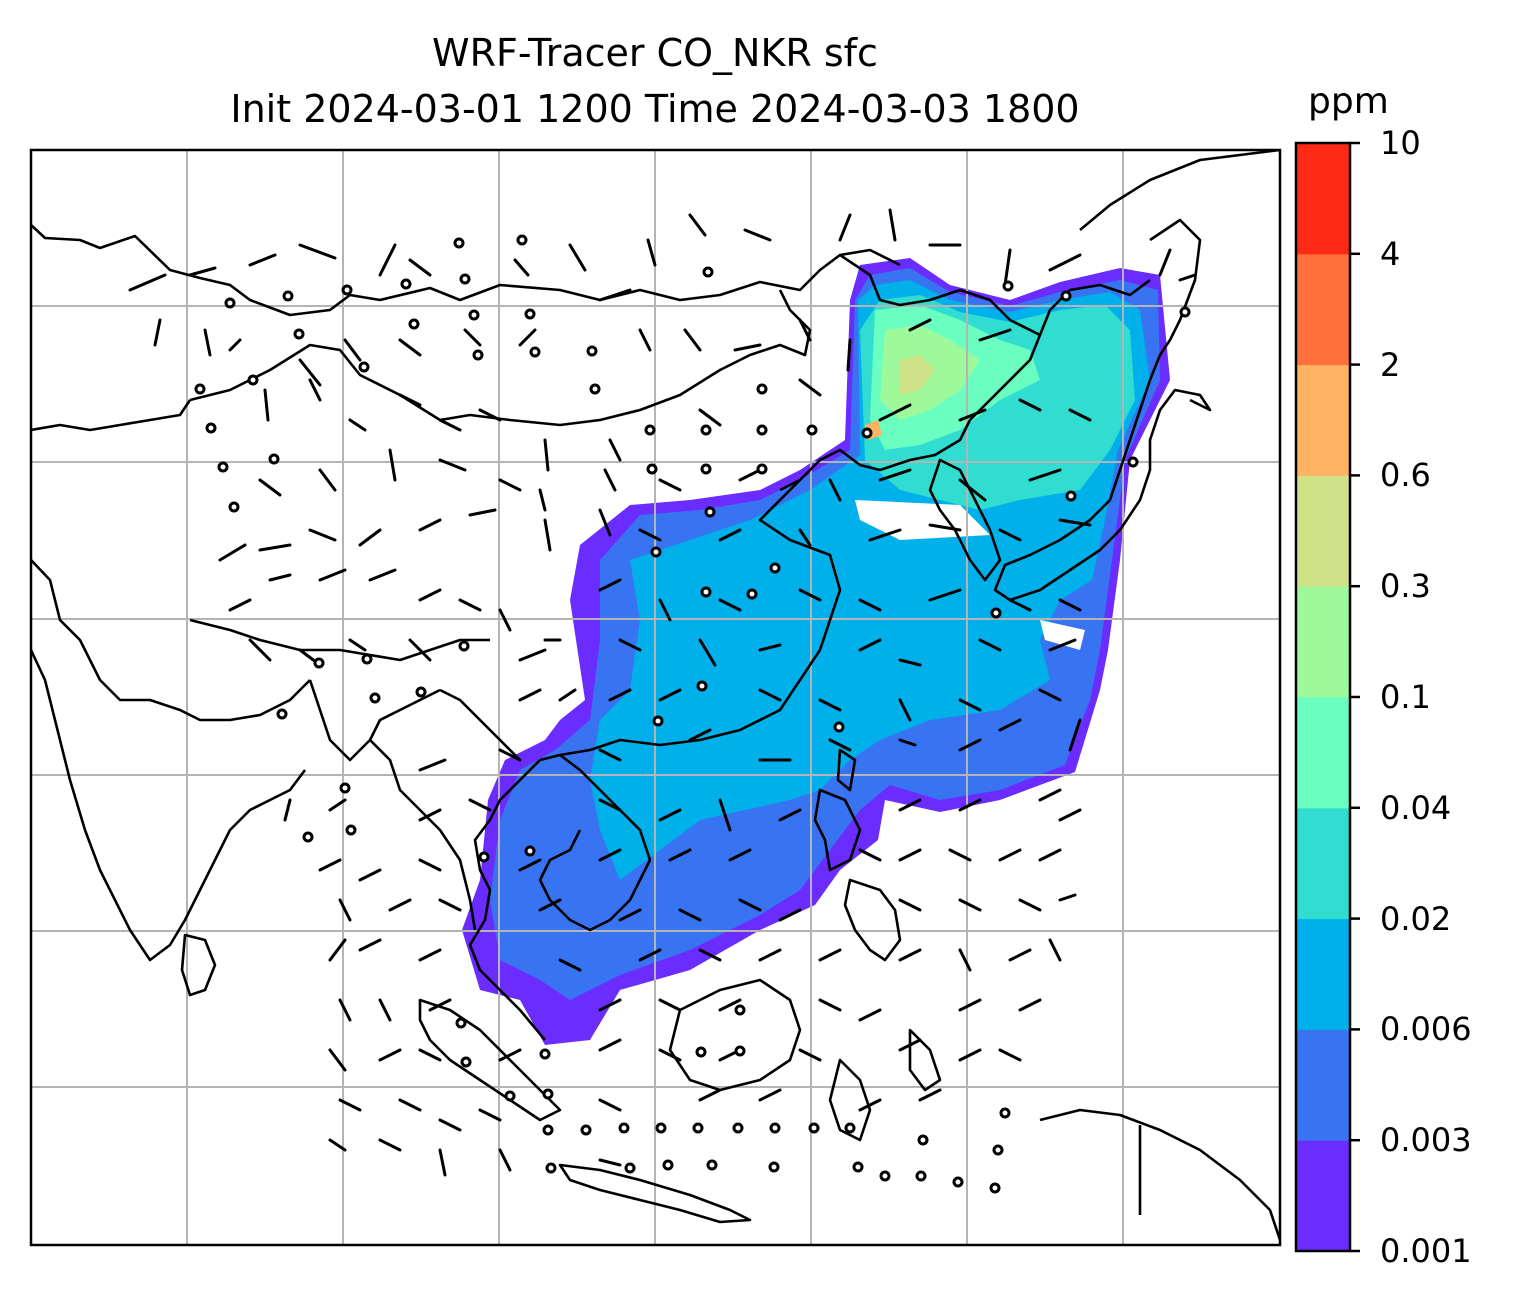 This screenshot has width=1528, height=1306. What do you see at coordinates (1405, 475) in the screenshot?
I see `colorbar-tick-label: 0.6` at bounding box center [1405, 475].